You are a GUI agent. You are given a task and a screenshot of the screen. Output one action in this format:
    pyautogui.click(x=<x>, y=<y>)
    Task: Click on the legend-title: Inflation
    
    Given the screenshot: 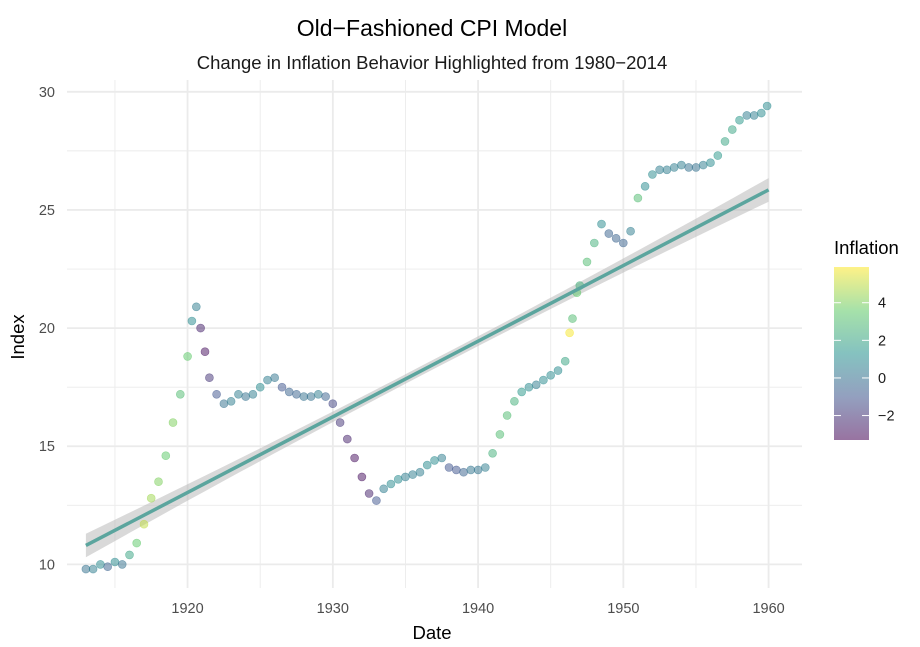 What is the action you would take?
    pyautogui.click(x=866, y=247)
    